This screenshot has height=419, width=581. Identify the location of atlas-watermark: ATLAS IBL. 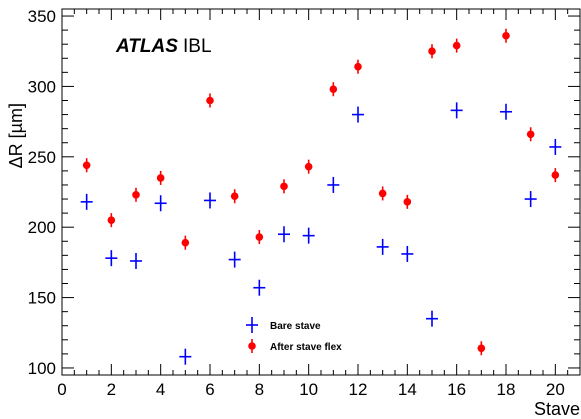
(163, 46).